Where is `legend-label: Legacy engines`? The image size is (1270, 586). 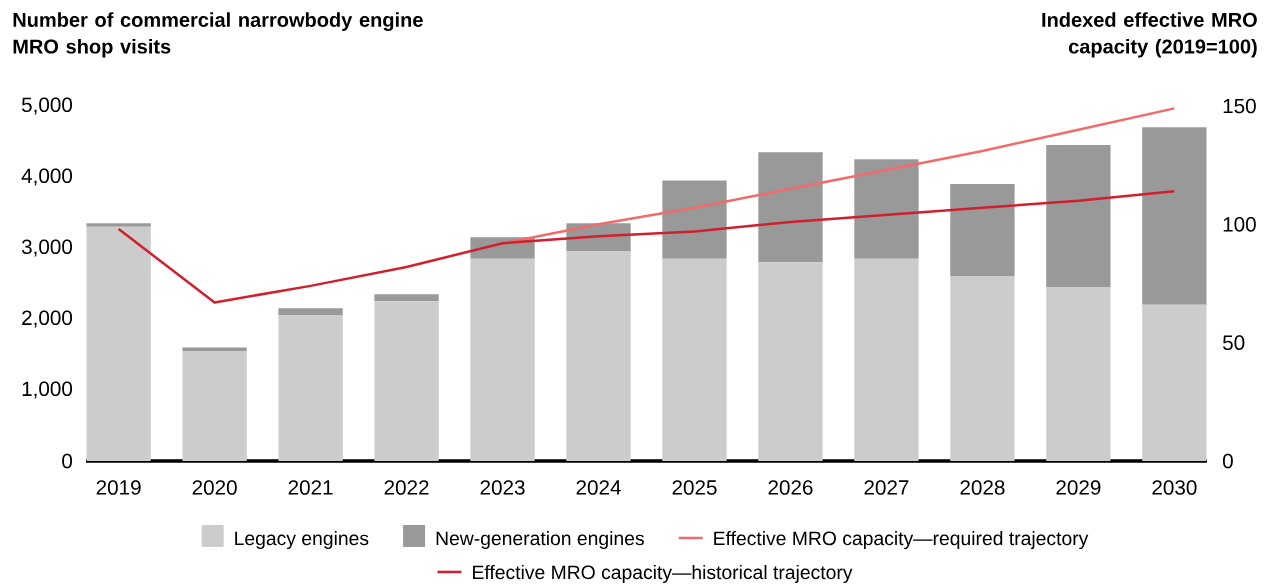
legend-label: Legacy engines is located at coordinates (302, 540).